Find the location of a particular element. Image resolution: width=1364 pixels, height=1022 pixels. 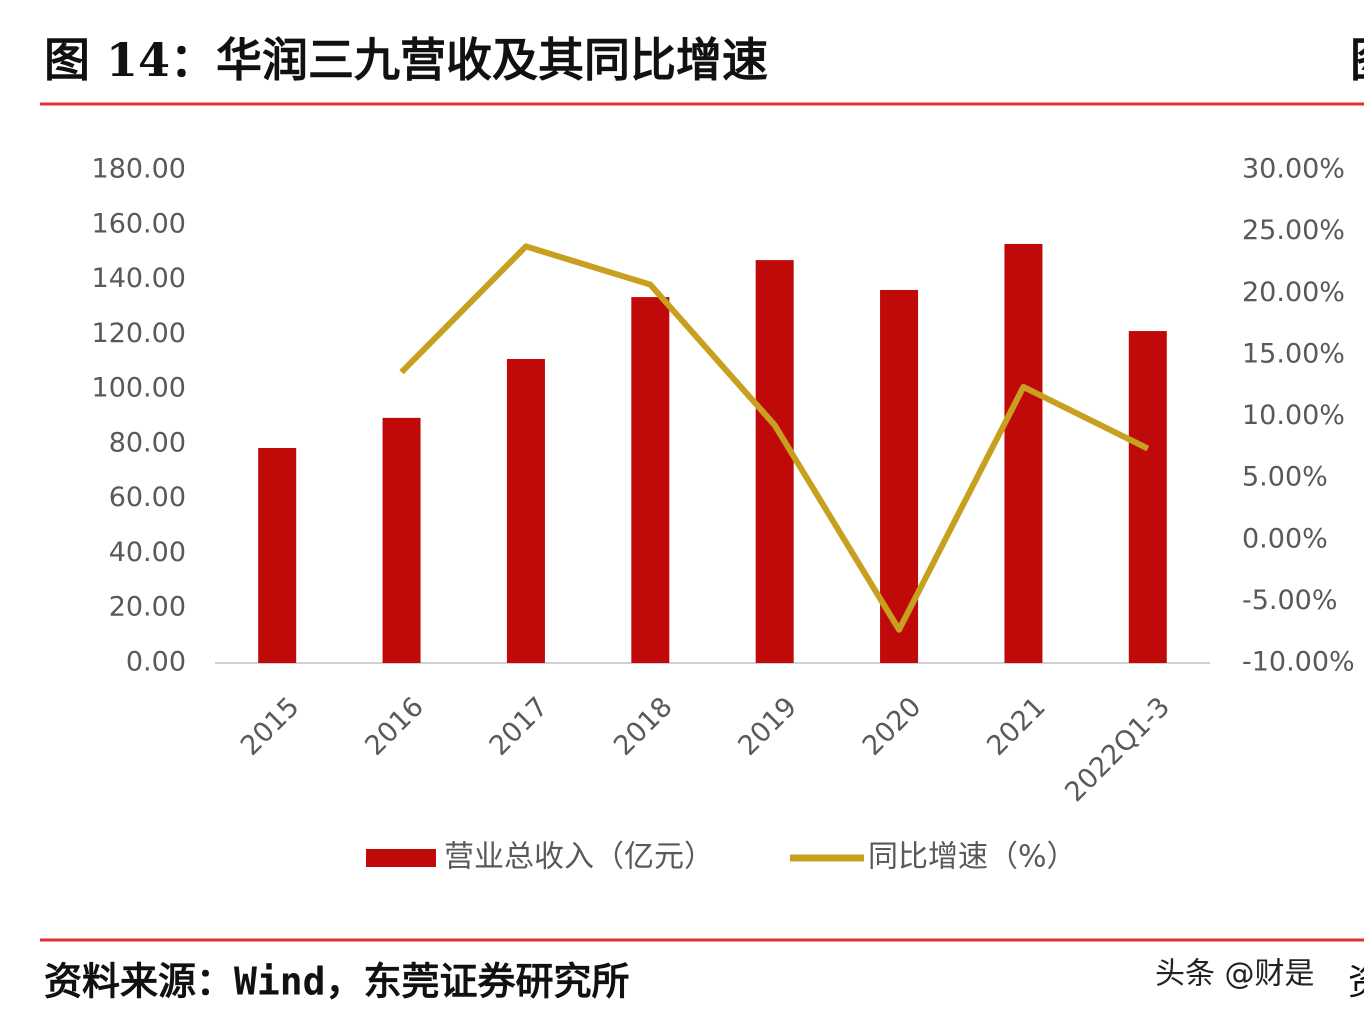

cut-off-text: 图 is located at coordinates (1357, 60).